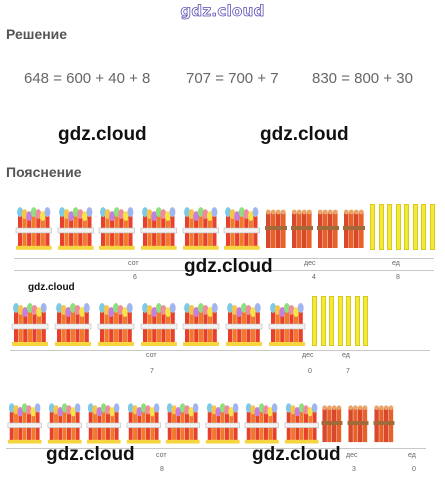 The height and width of the screenshot is (494, 445). What do you see at coordinates (314, 277) in the screenshot?
I see `value-tens: 4` at bounding box center [314, 277].